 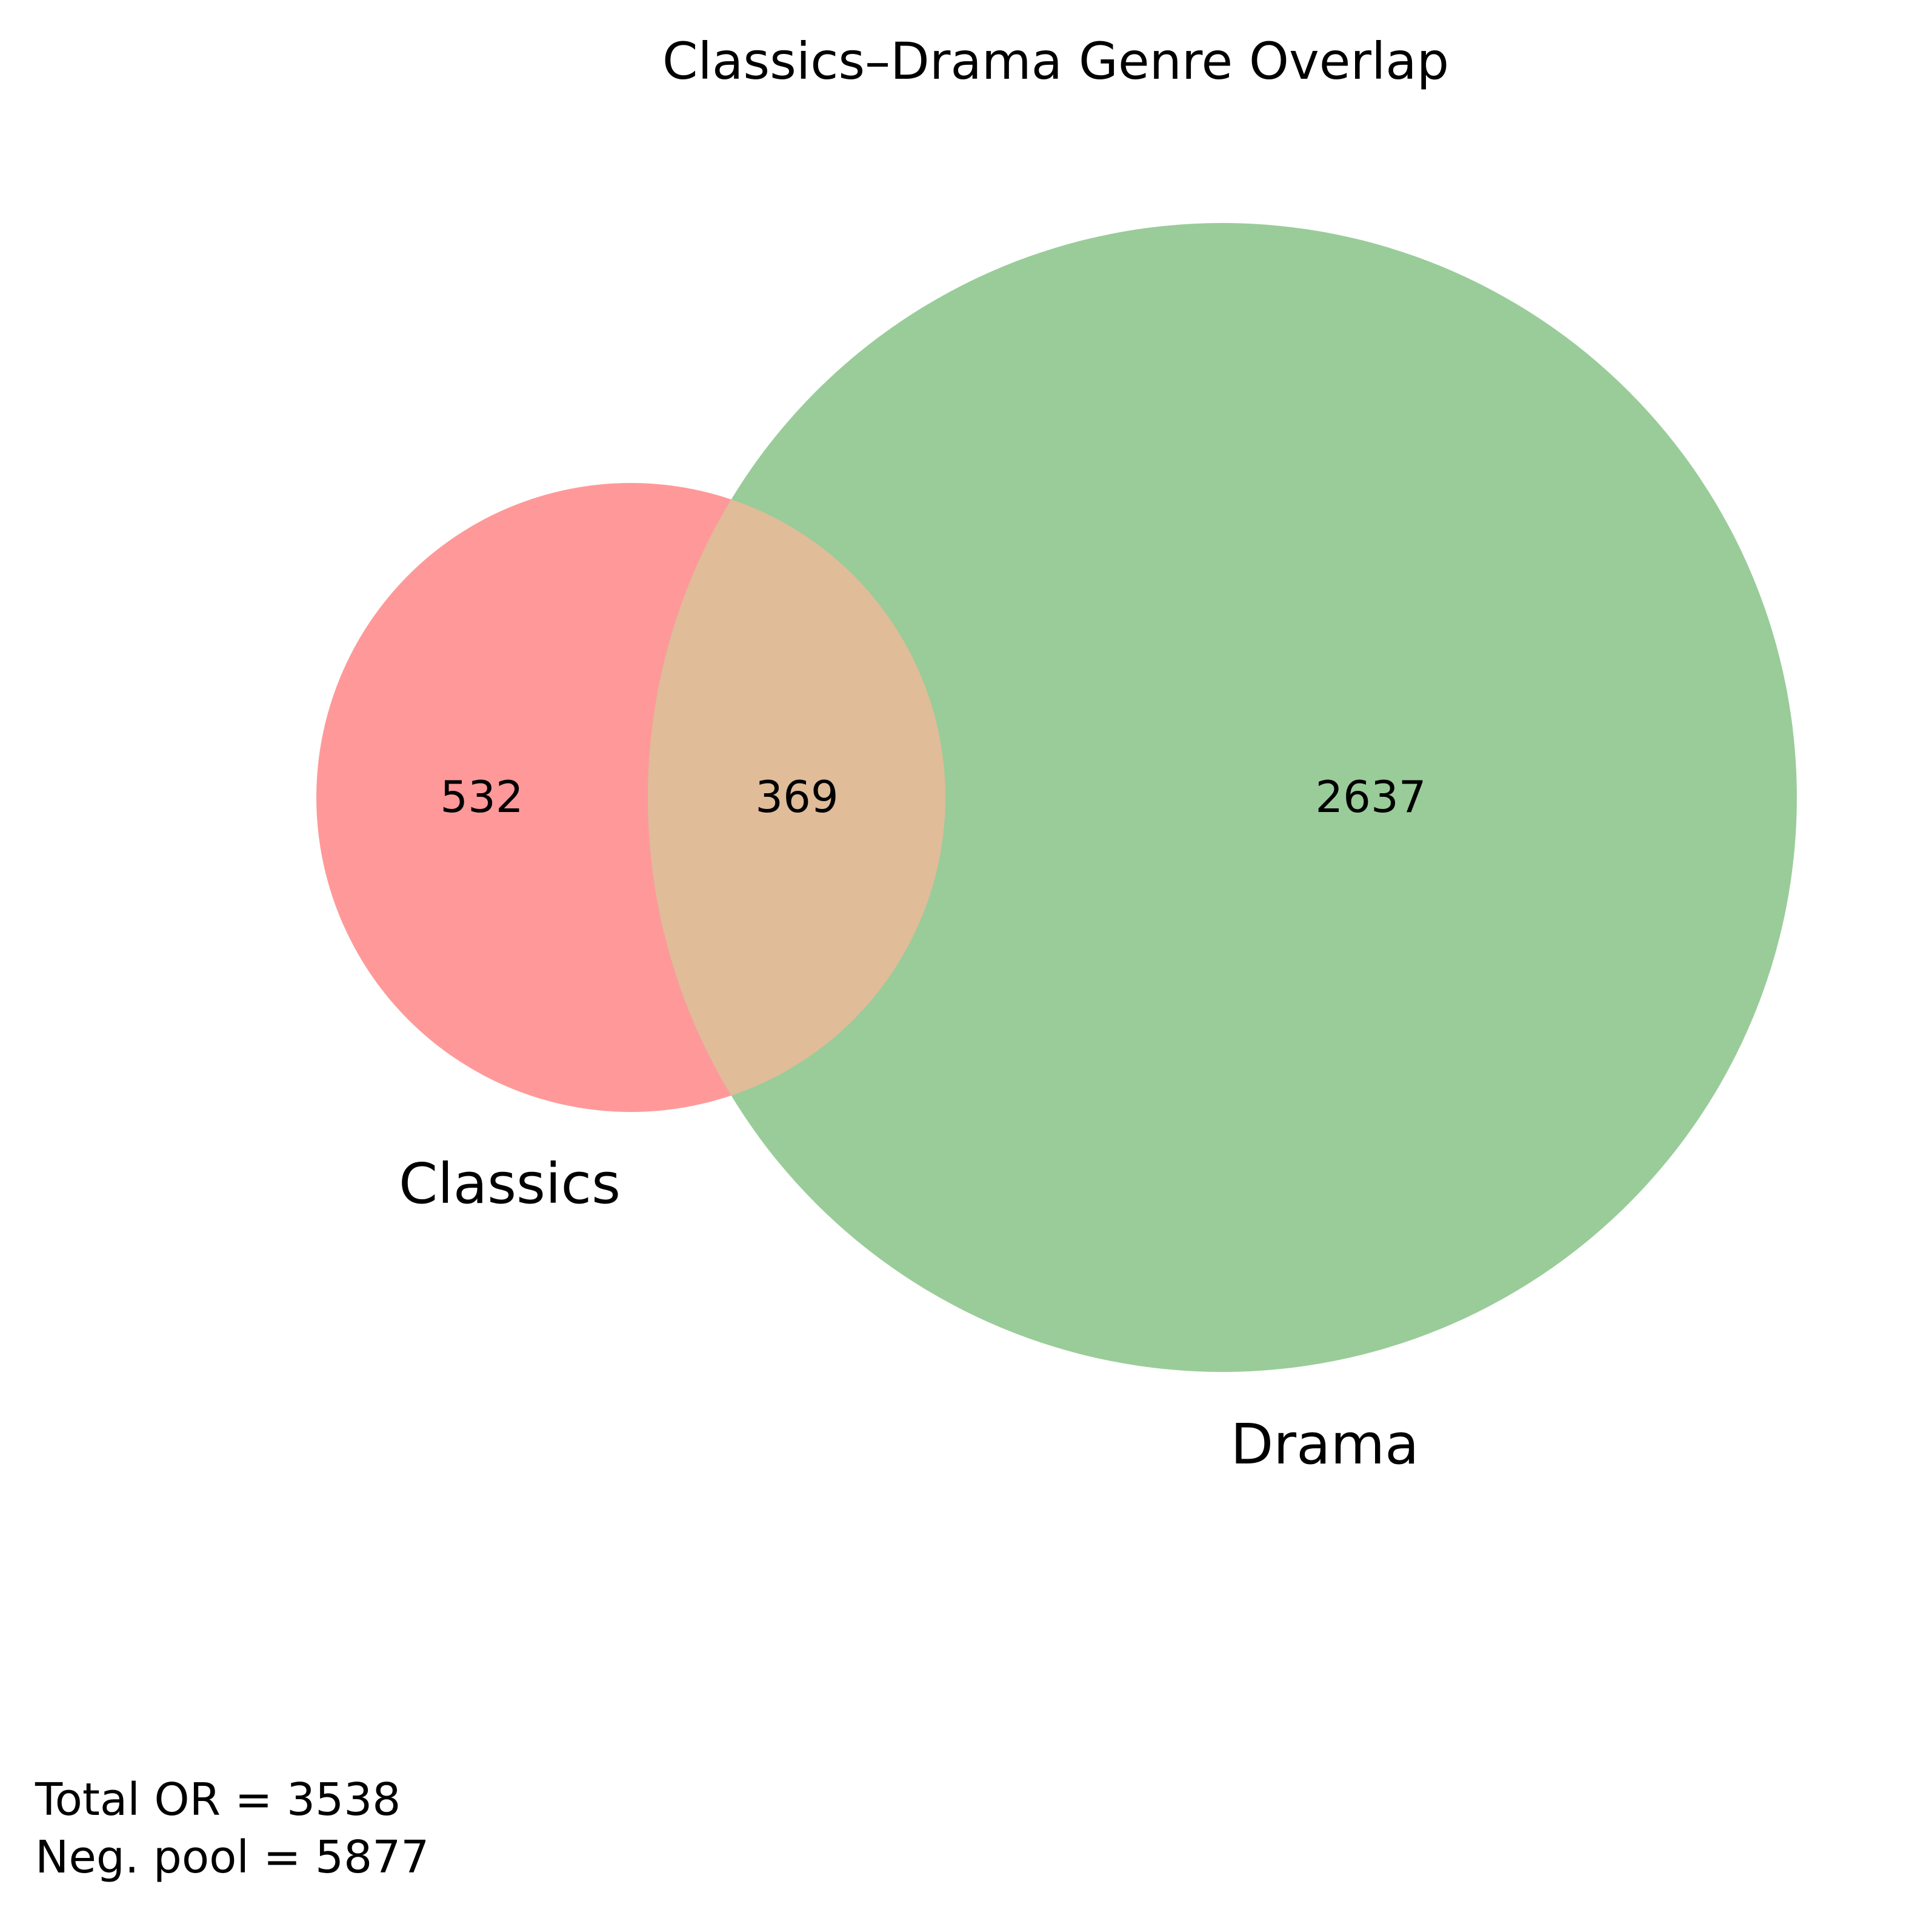 What do you see at coordinates (218, 1800) in the screenshot?
I see `total-or-annotation: Total OR = 3538` at bounding box center [218, 1800].